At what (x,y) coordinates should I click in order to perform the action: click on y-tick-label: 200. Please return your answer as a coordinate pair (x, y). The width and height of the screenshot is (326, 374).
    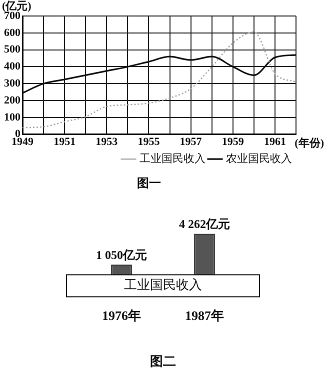
    Looking at the image, I should click on (12, 100).